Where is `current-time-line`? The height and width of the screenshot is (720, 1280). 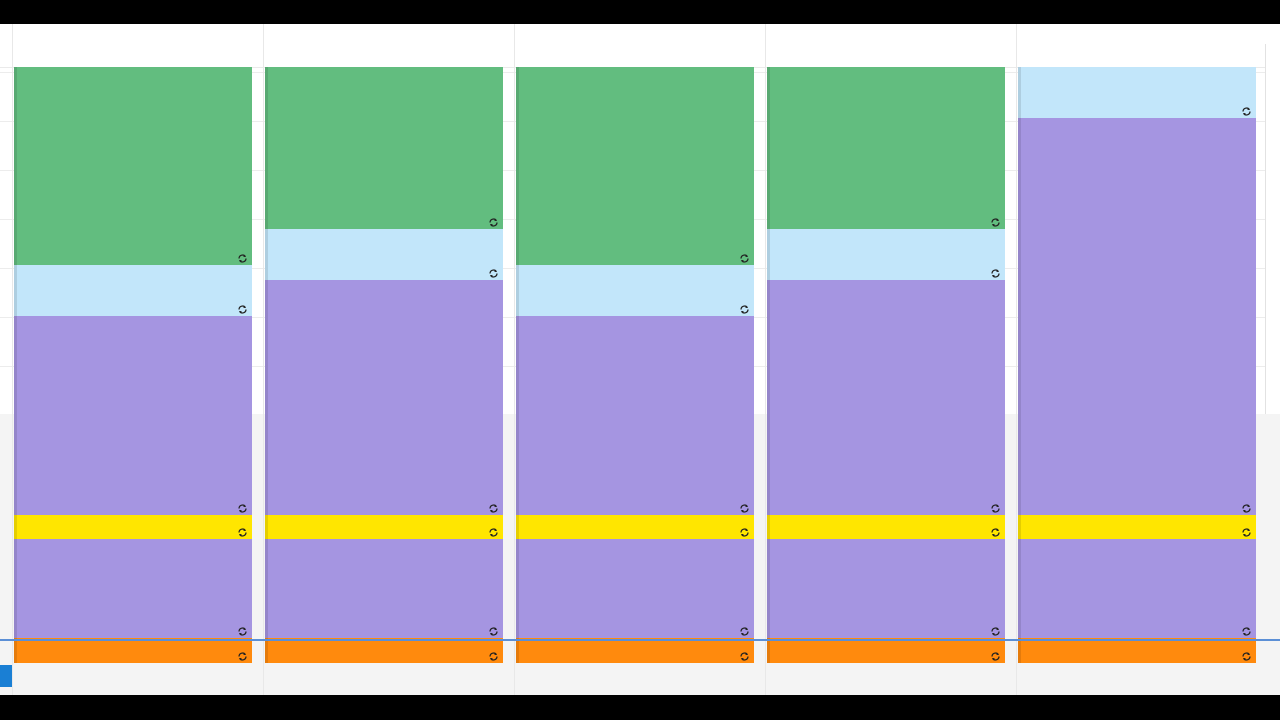
current-time-line is located at coordinates (640, 640).